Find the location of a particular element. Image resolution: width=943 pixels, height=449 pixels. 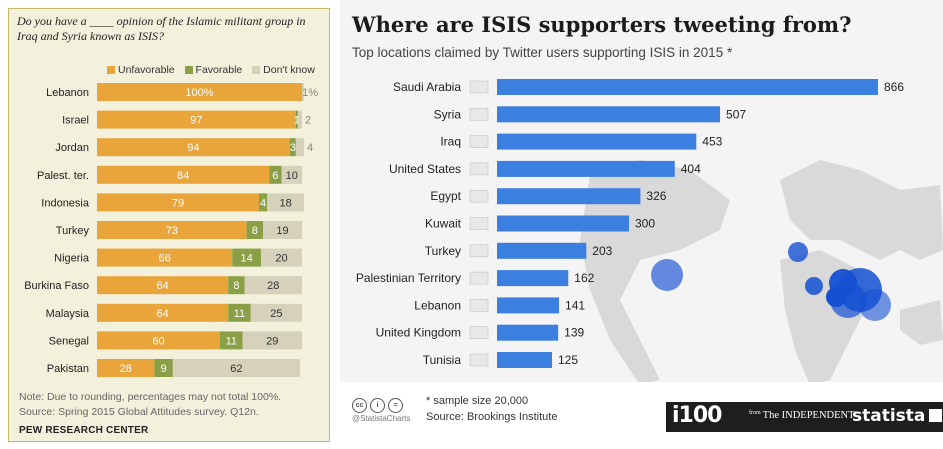

pew-data-label: 4 is located at coordinates (263, 203).